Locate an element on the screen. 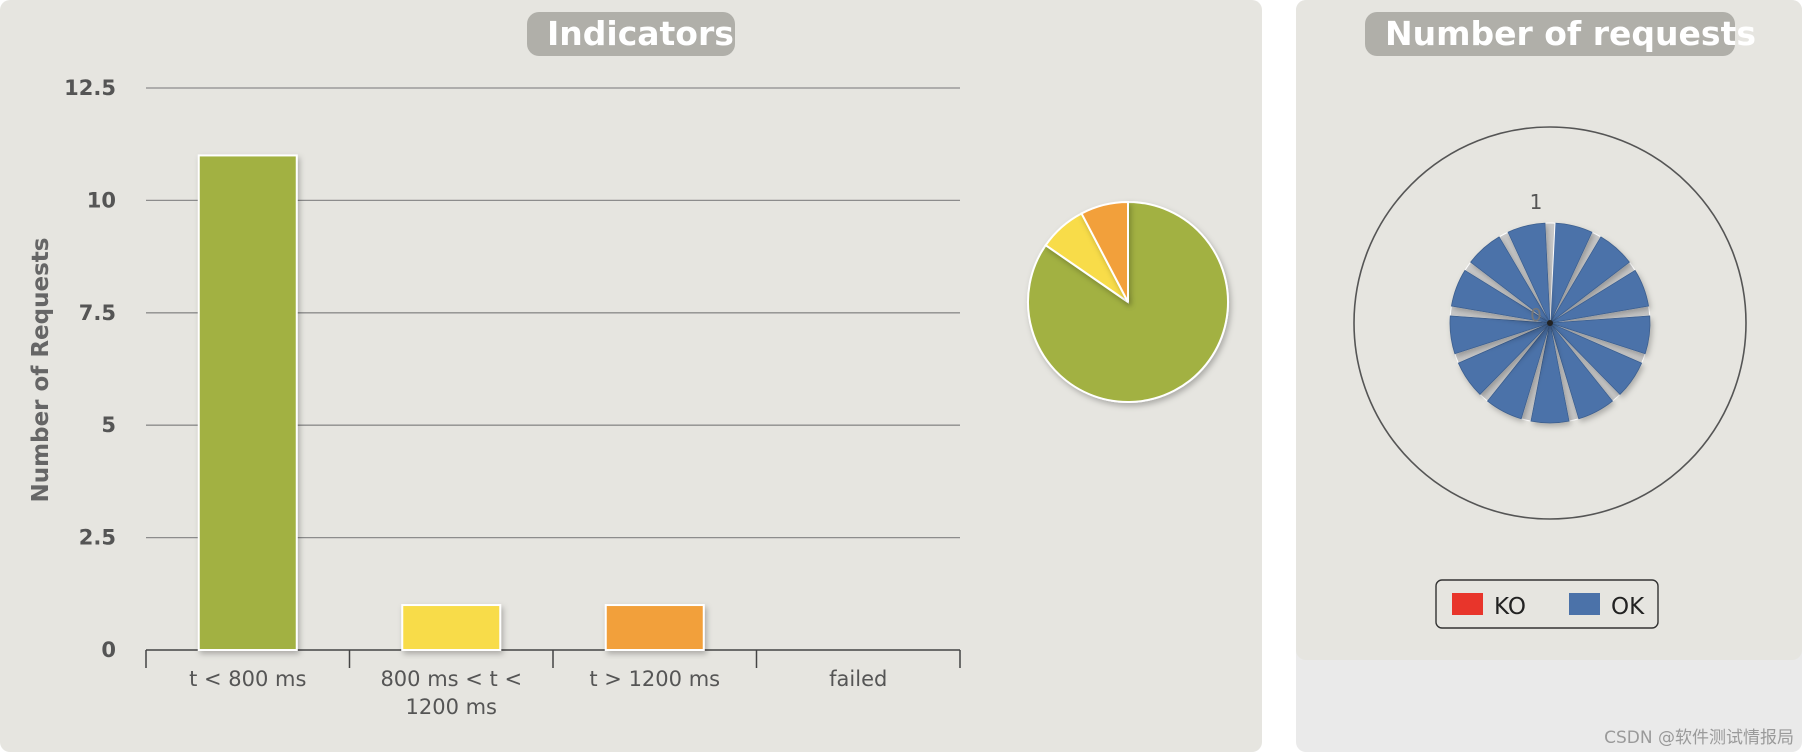  polar-tick-label: 0 is located at coordinates (1535, 315).